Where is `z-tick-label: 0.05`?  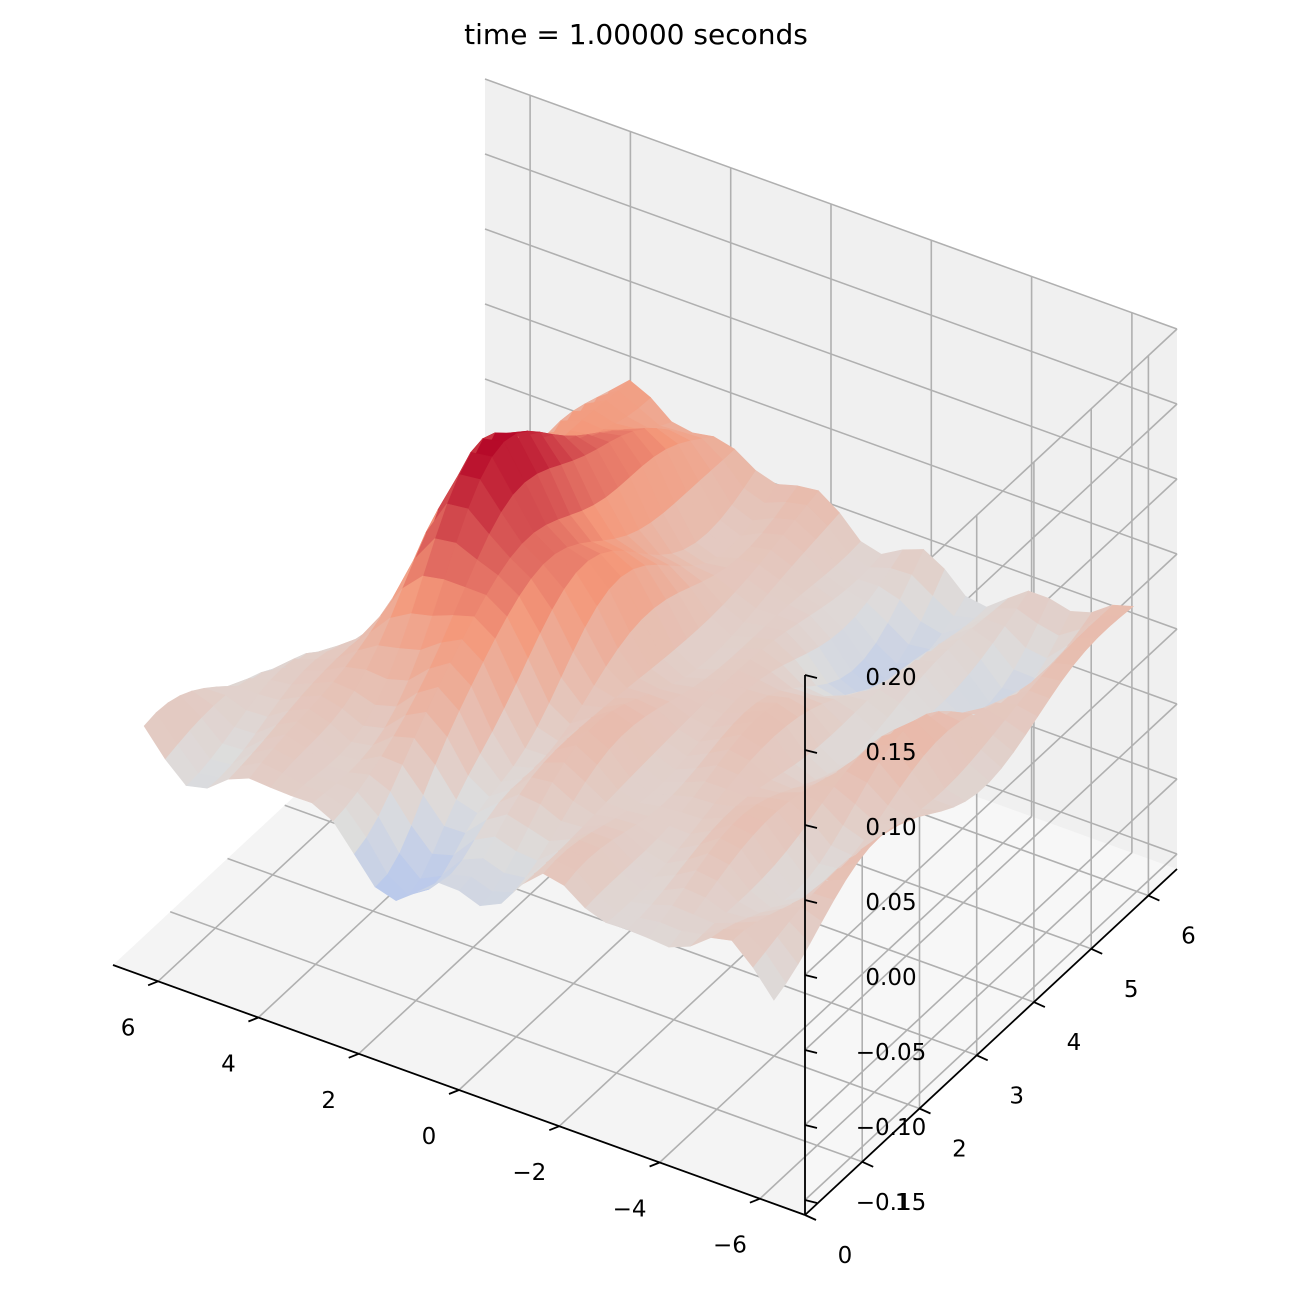 z-tick-label: 0.05 is located at coordinates (890, 903).